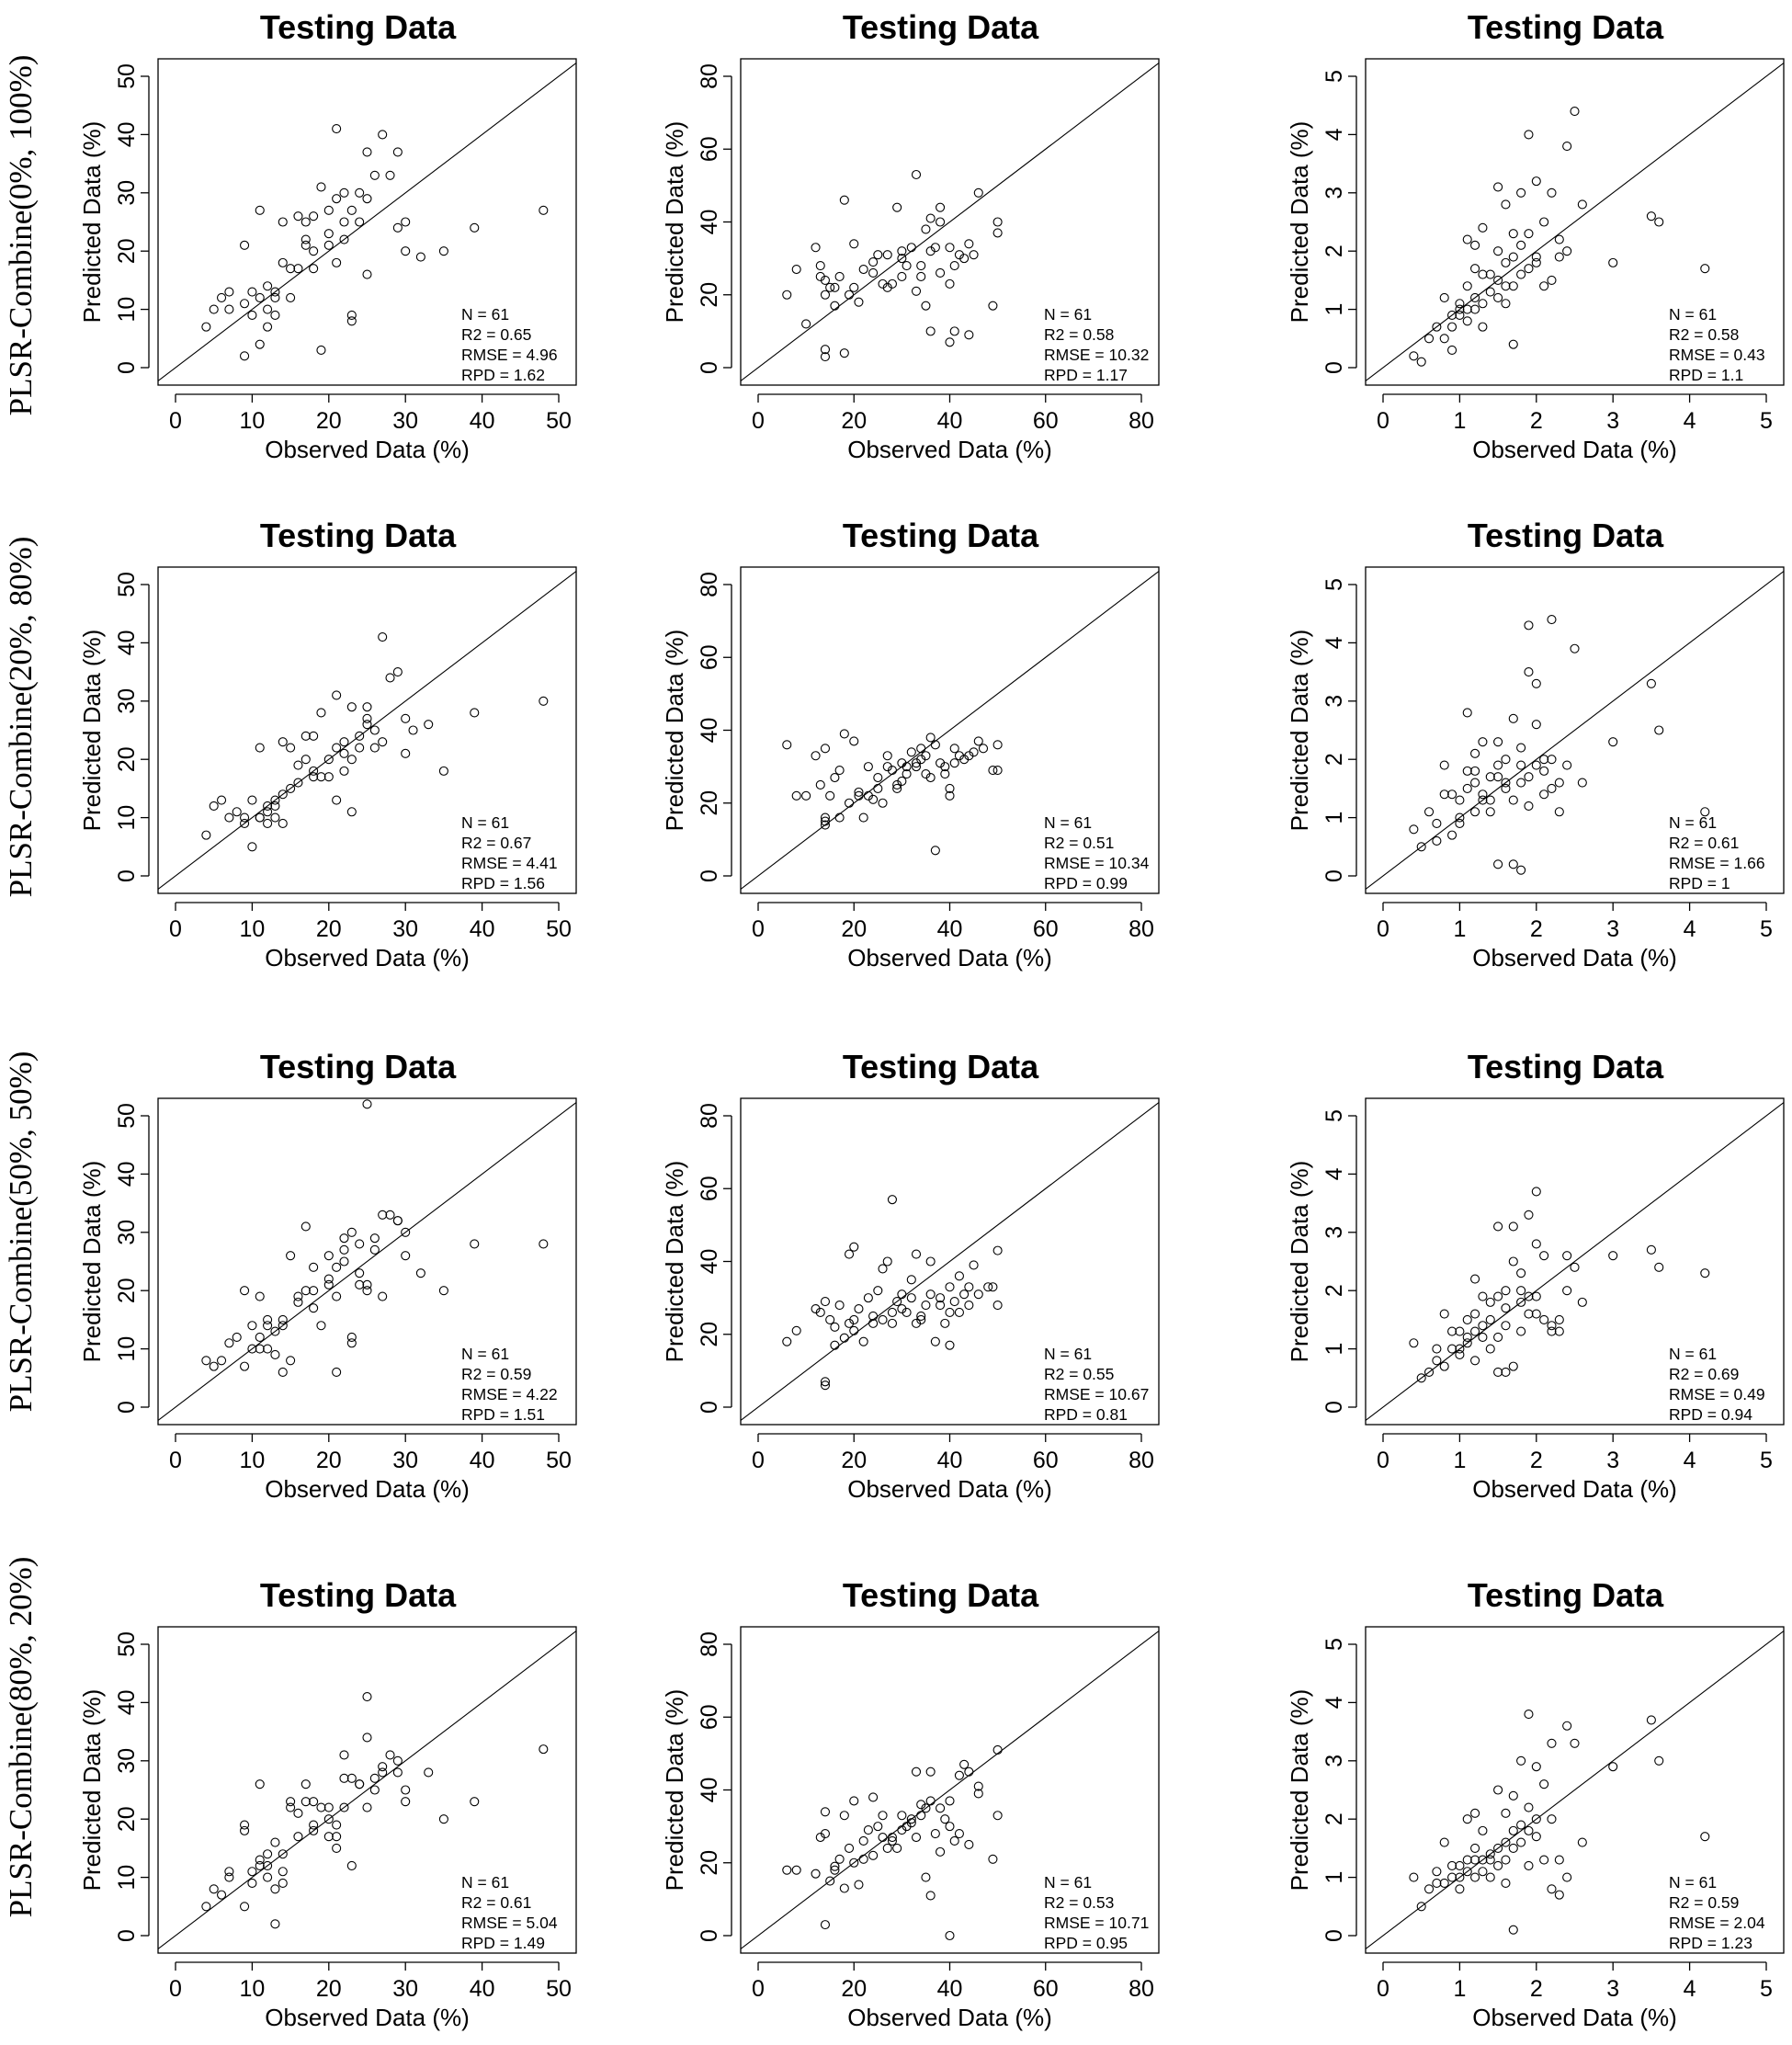  What do you see at coordinates (1612, 421) in the screenshot?
I see `x-tick-label: 3` at bounding box center [1612, 421].